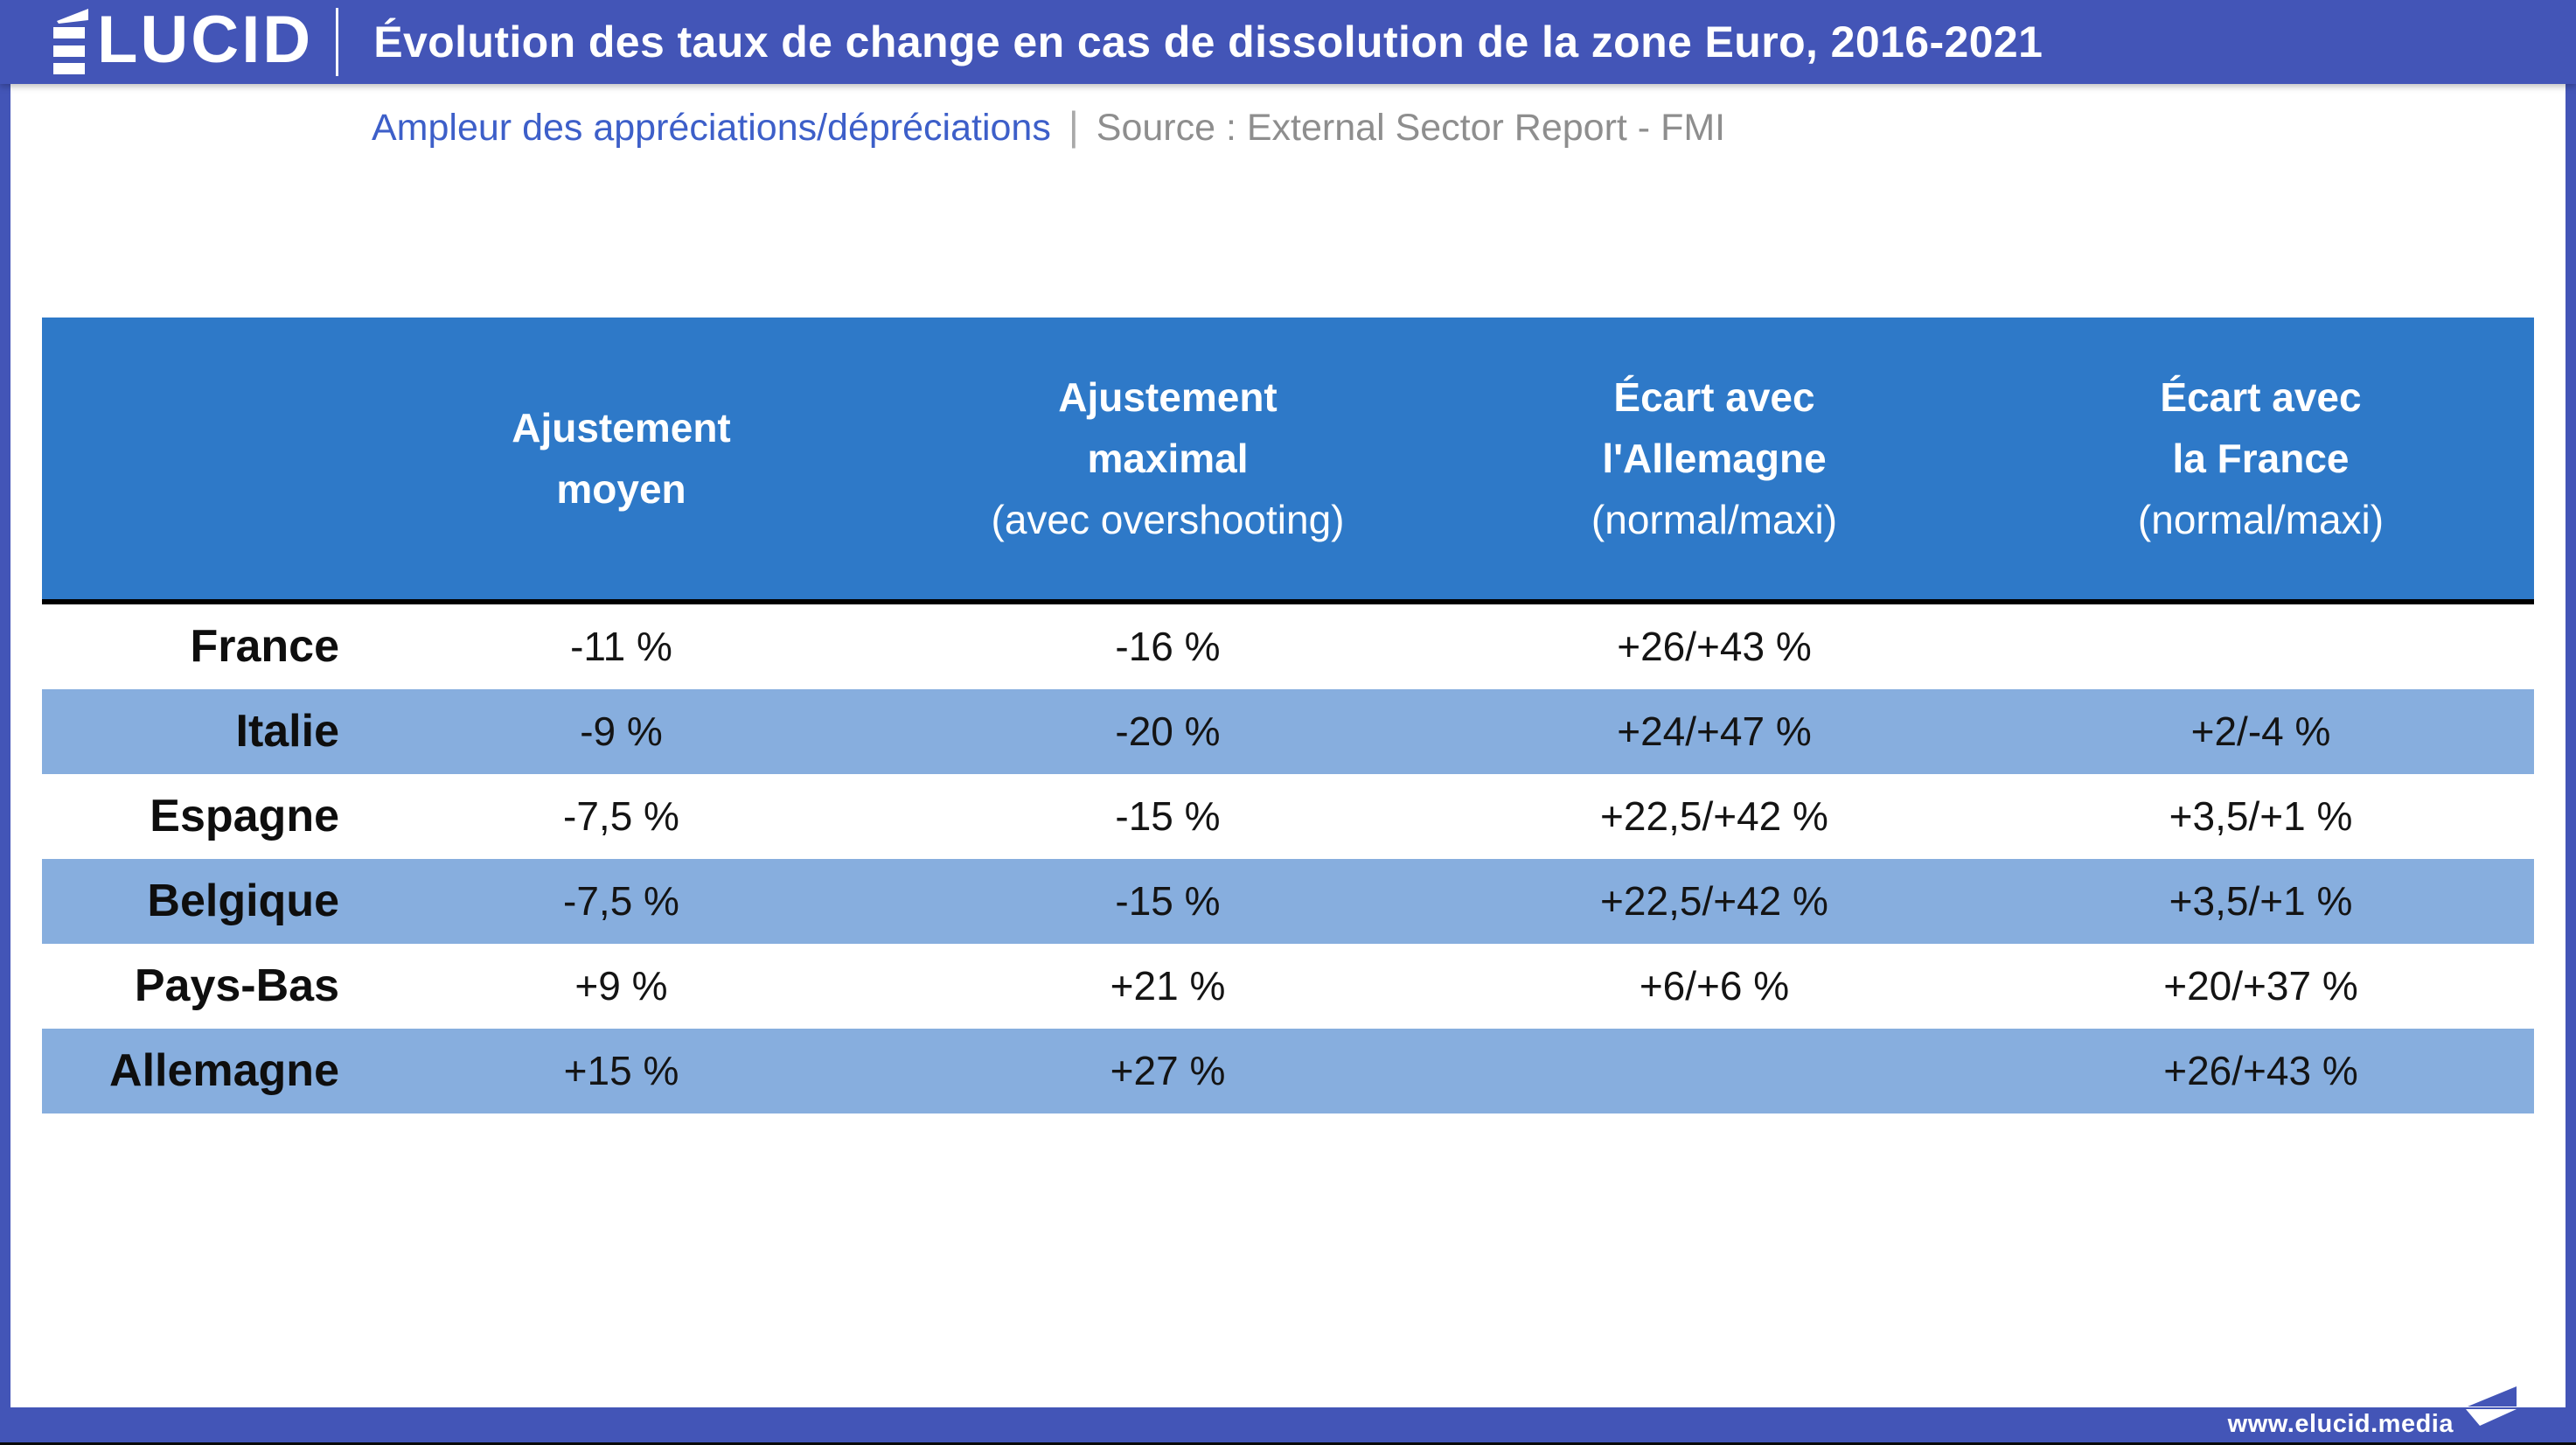  Describe the element at coordinates (1168, 1070) in the screenshot. I see `value-cell: +27 %` at that location.